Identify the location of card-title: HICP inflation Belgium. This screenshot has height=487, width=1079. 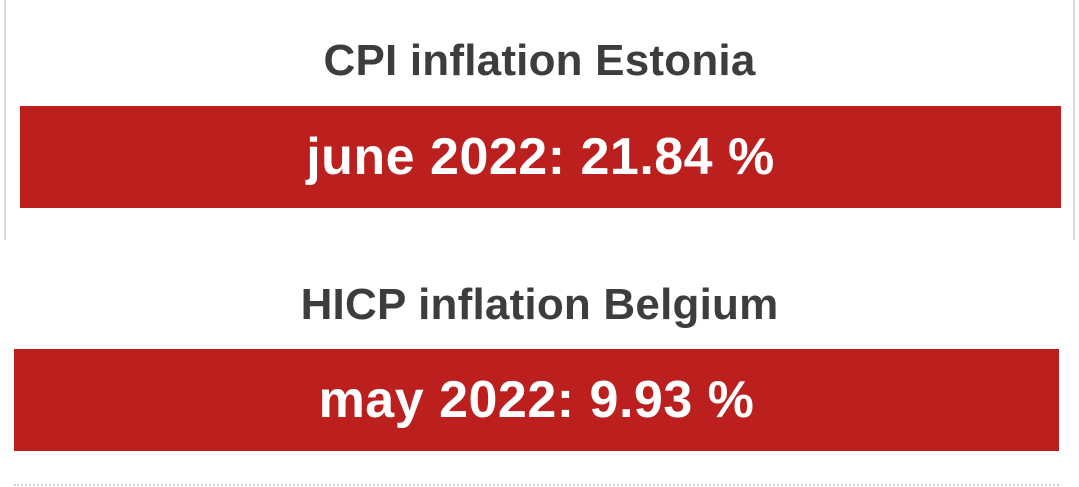
(539, 304).